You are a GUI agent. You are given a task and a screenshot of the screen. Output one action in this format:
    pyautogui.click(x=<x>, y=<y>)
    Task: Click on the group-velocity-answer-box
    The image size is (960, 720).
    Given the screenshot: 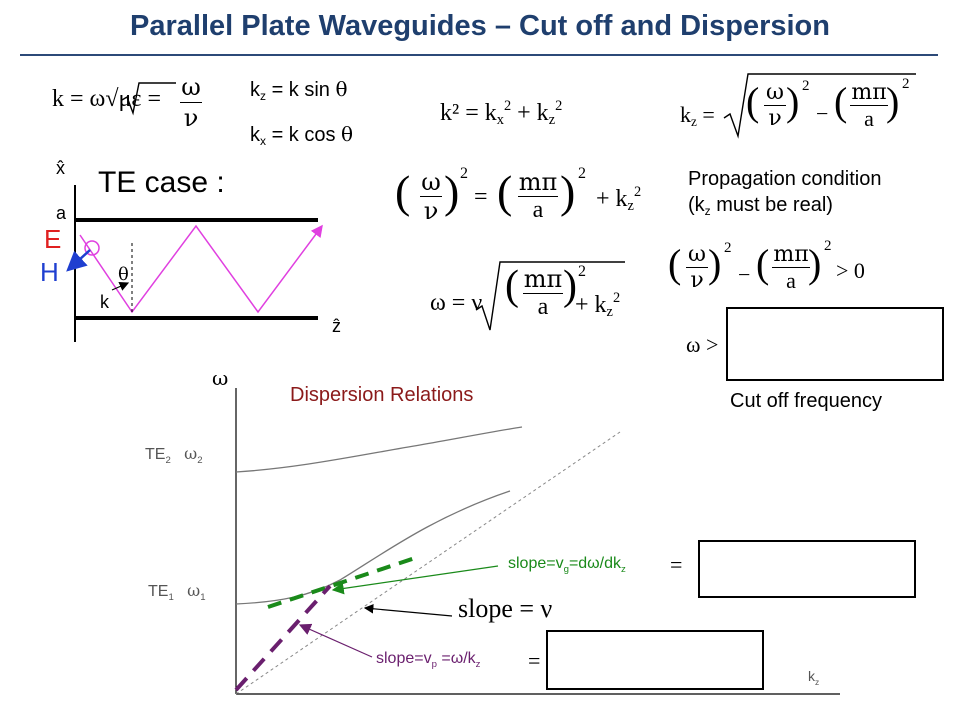 What is the action you would take?
    pyautogui.click(x=807, y=569)
    